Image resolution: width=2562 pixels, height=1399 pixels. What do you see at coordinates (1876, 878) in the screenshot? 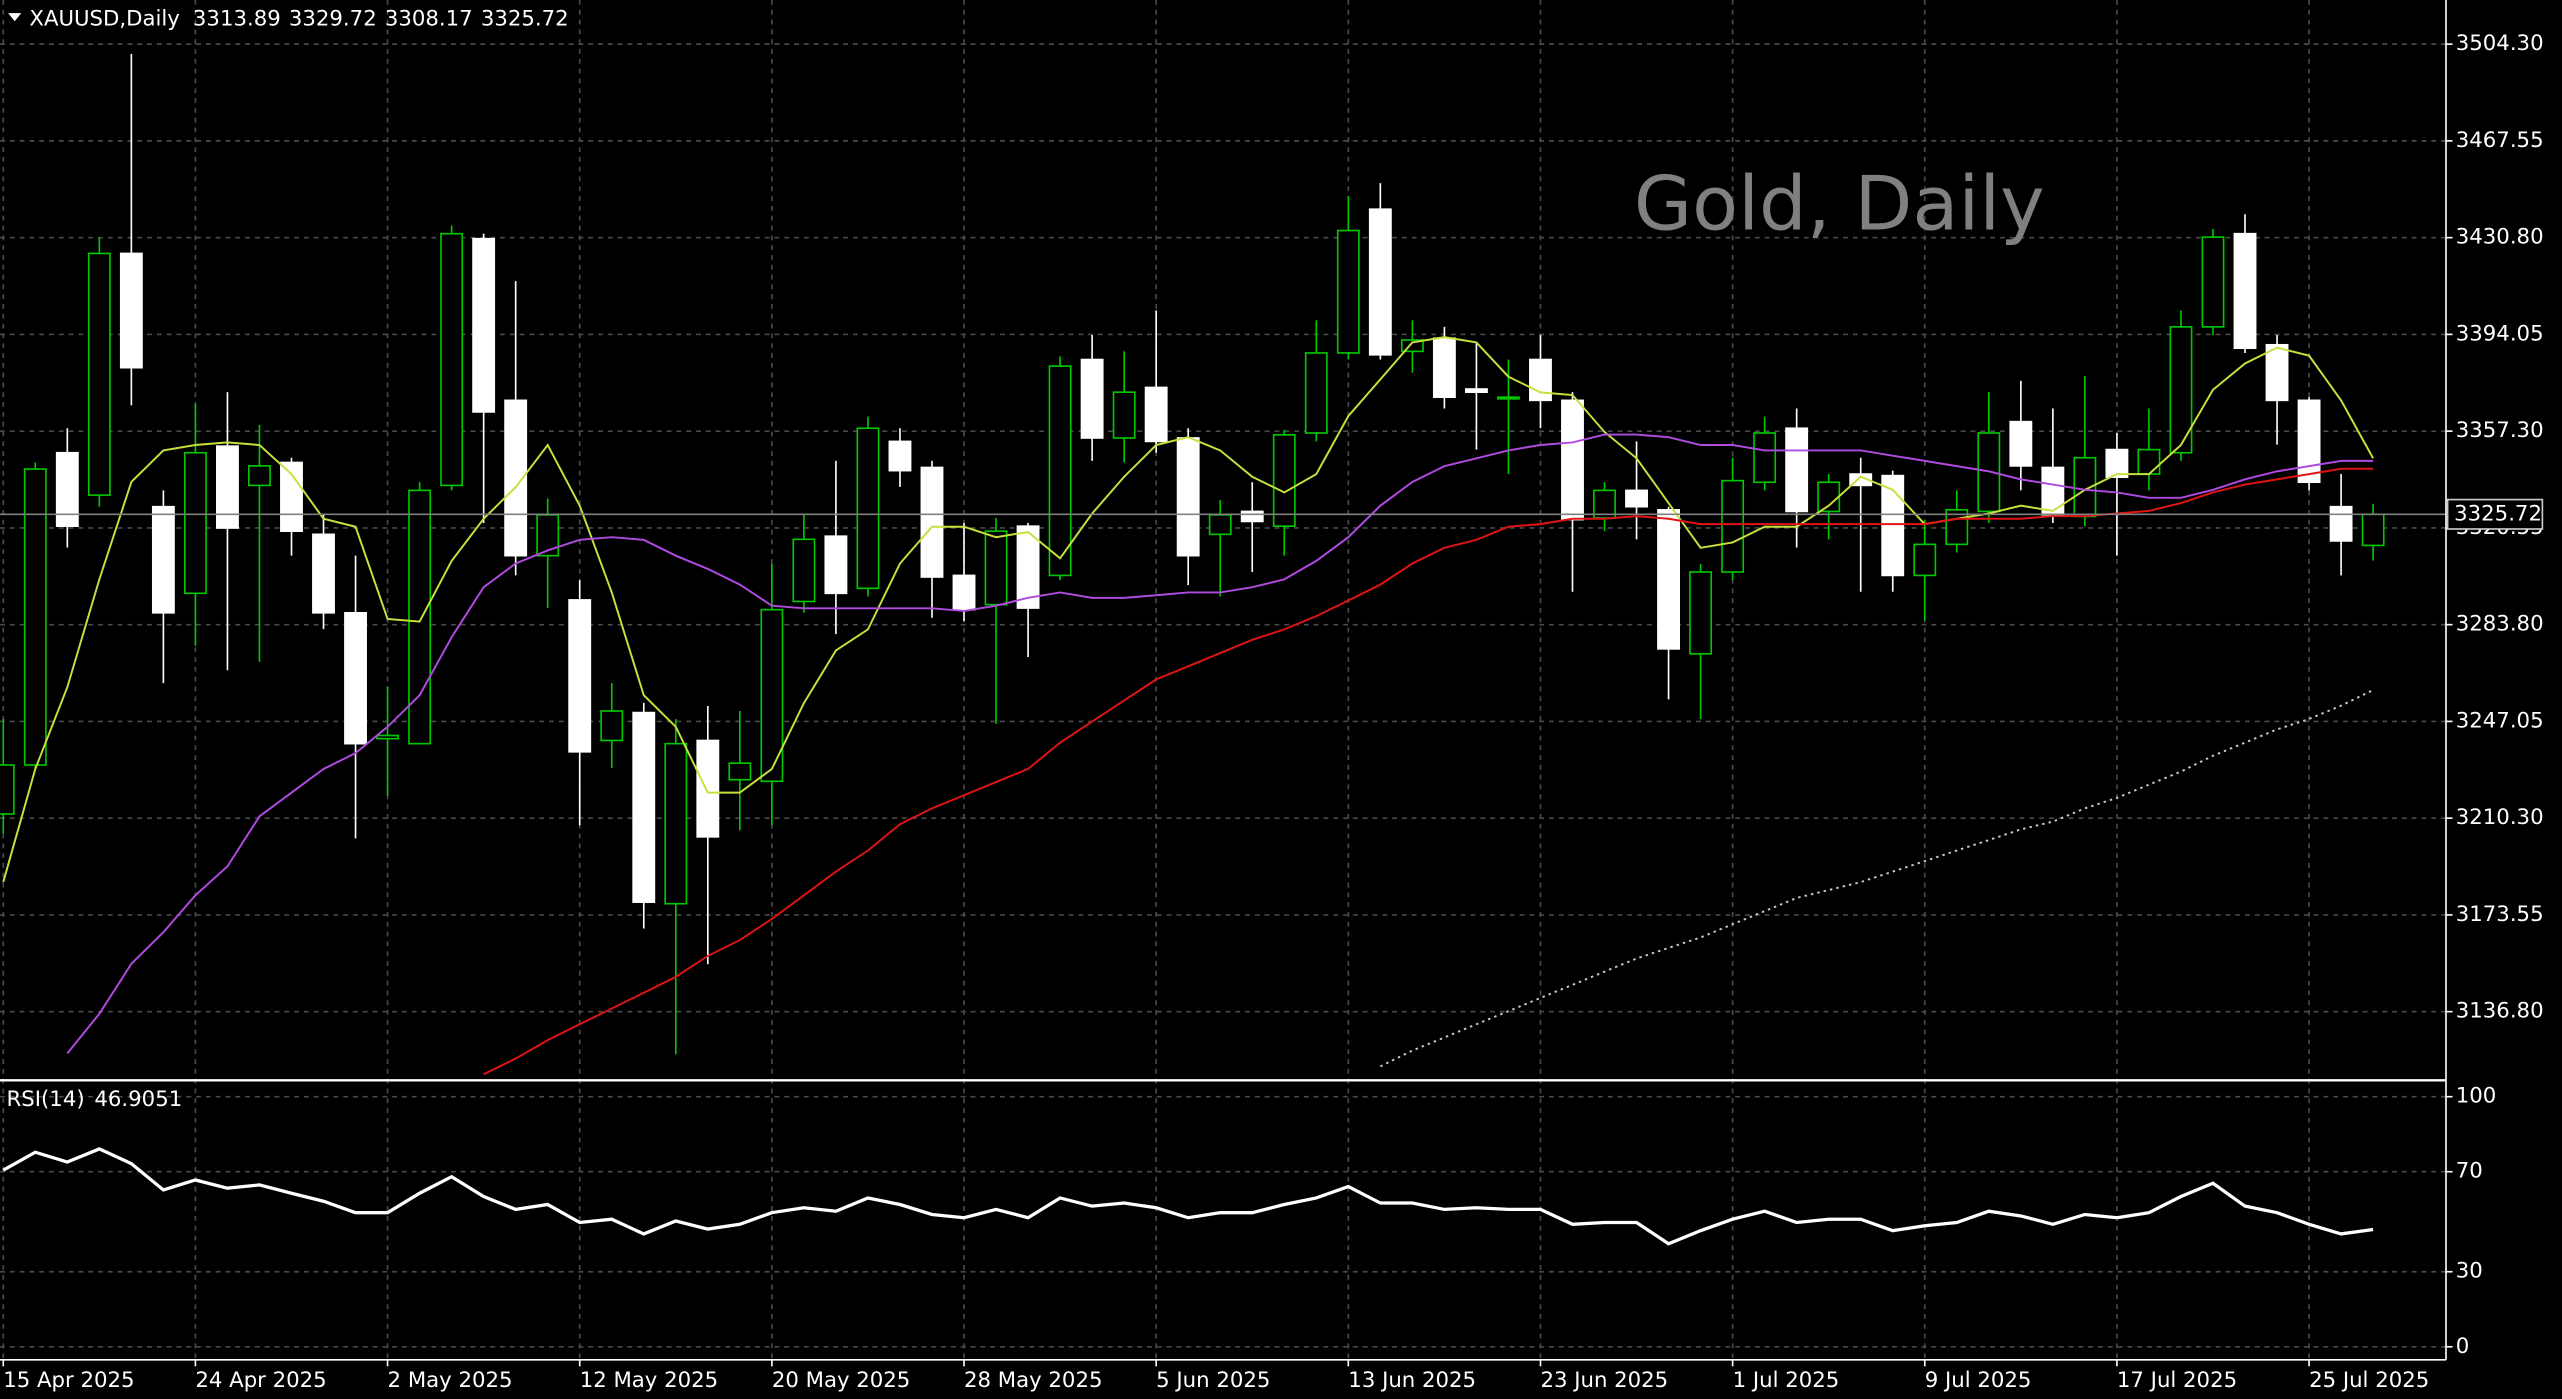
I see `moving-average-line` at bounding box center [1876, 878].